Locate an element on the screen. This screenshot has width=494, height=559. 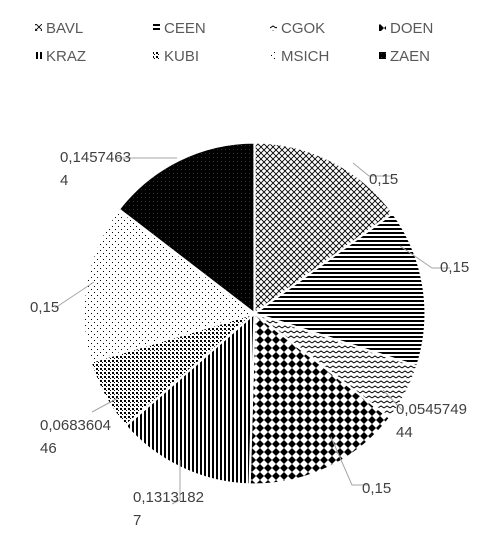
data-label-line: 0,0545749 is located at coordinates (431, 409).